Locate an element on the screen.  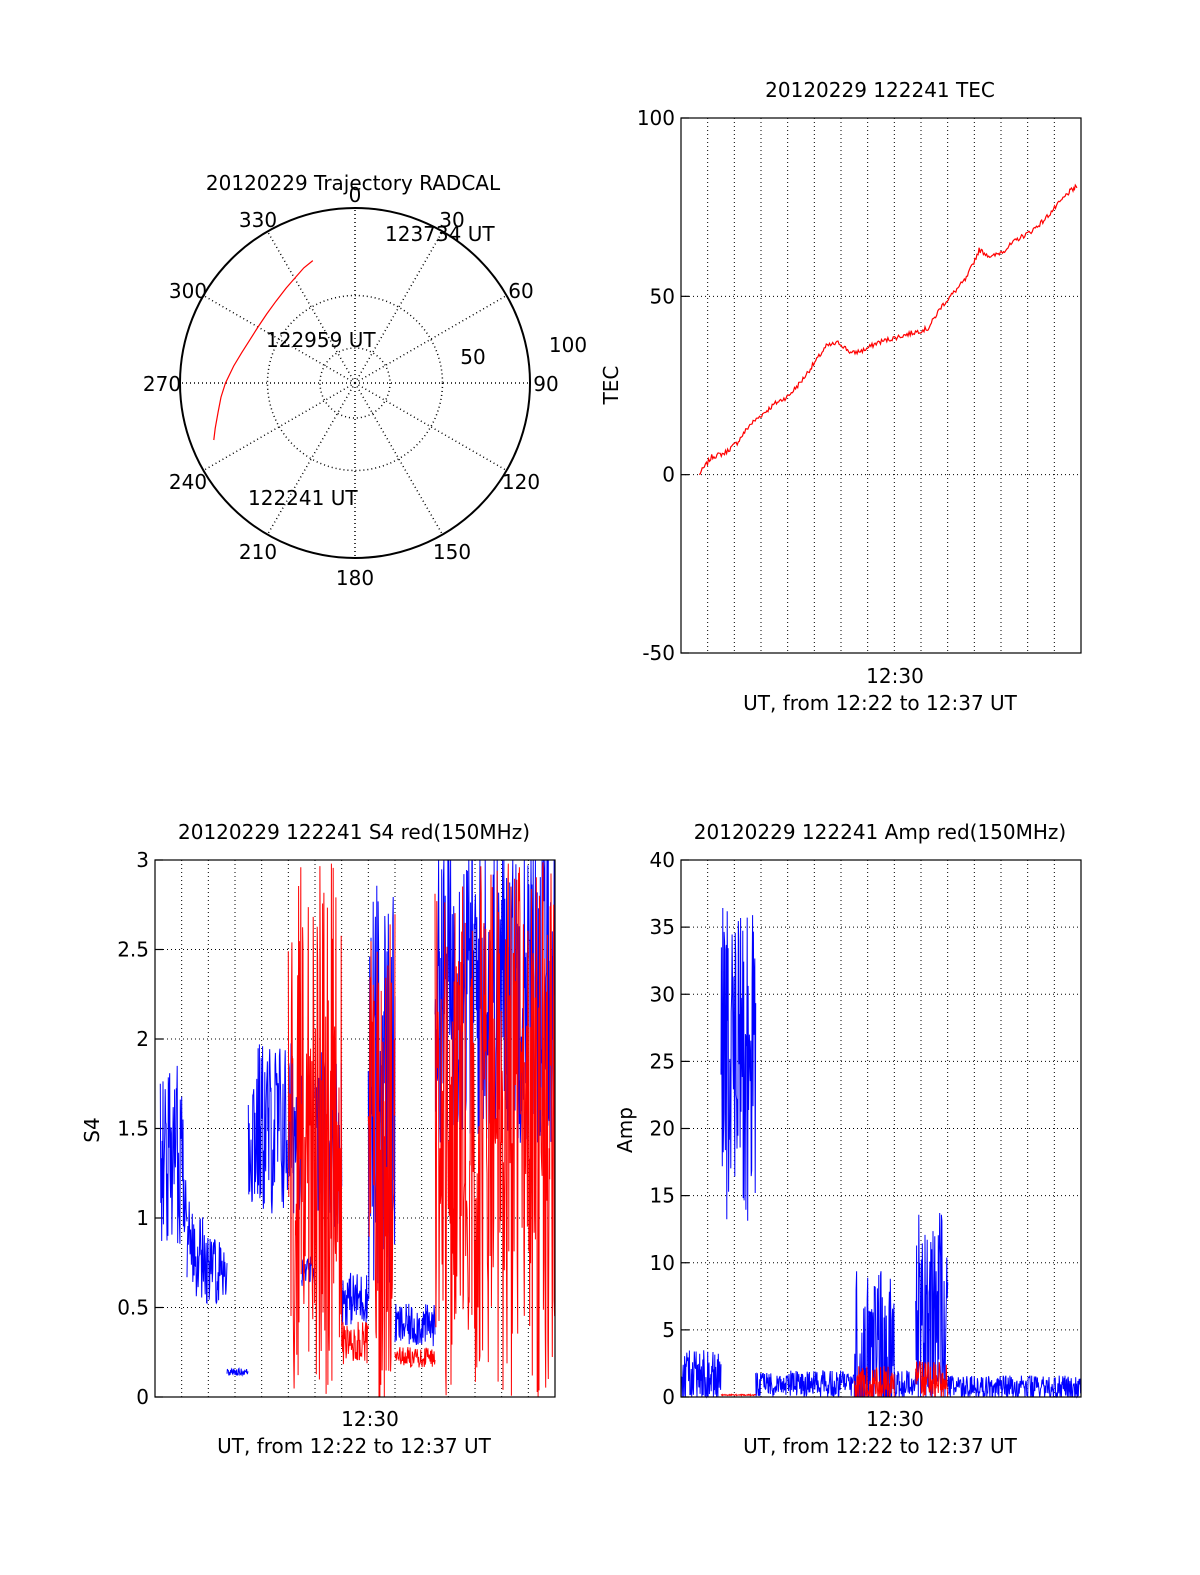
amp-series is located at coordinates (881, 1153).